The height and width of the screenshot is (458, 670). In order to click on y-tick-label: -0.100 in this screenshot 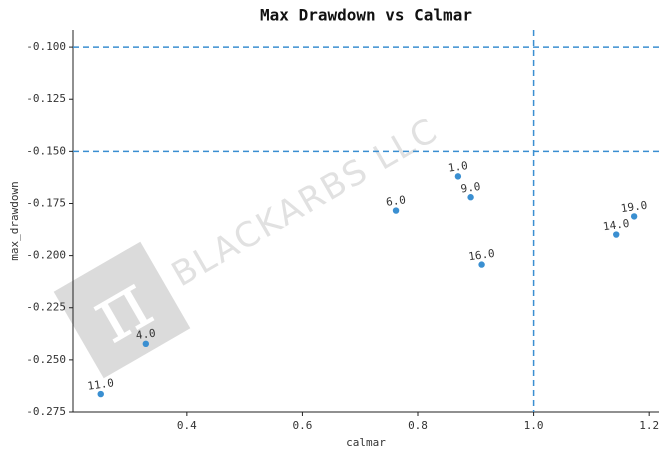, I will do `click(46, 46)`.